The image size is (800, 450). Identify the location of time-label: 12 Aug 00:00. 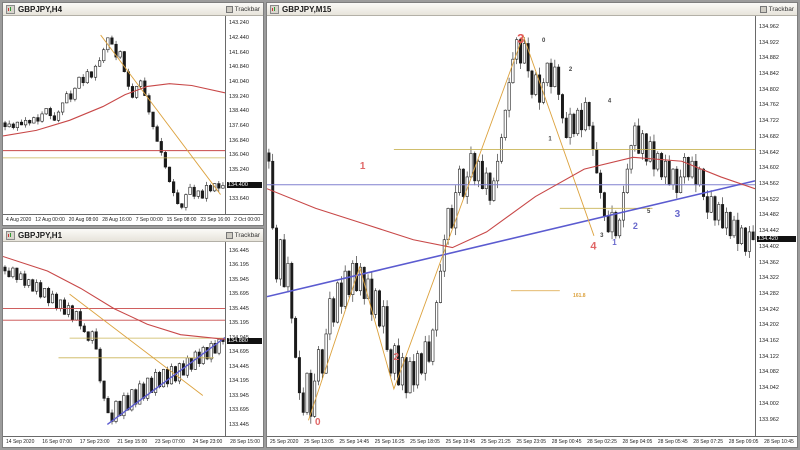
(50, 220).